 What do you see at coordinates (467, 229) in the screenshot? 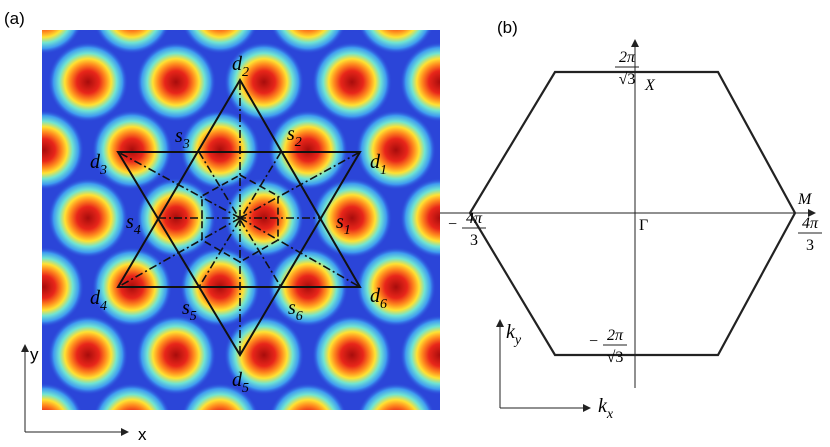
I see `fraction-label: −4π 3` at bounding box center [467, 229].